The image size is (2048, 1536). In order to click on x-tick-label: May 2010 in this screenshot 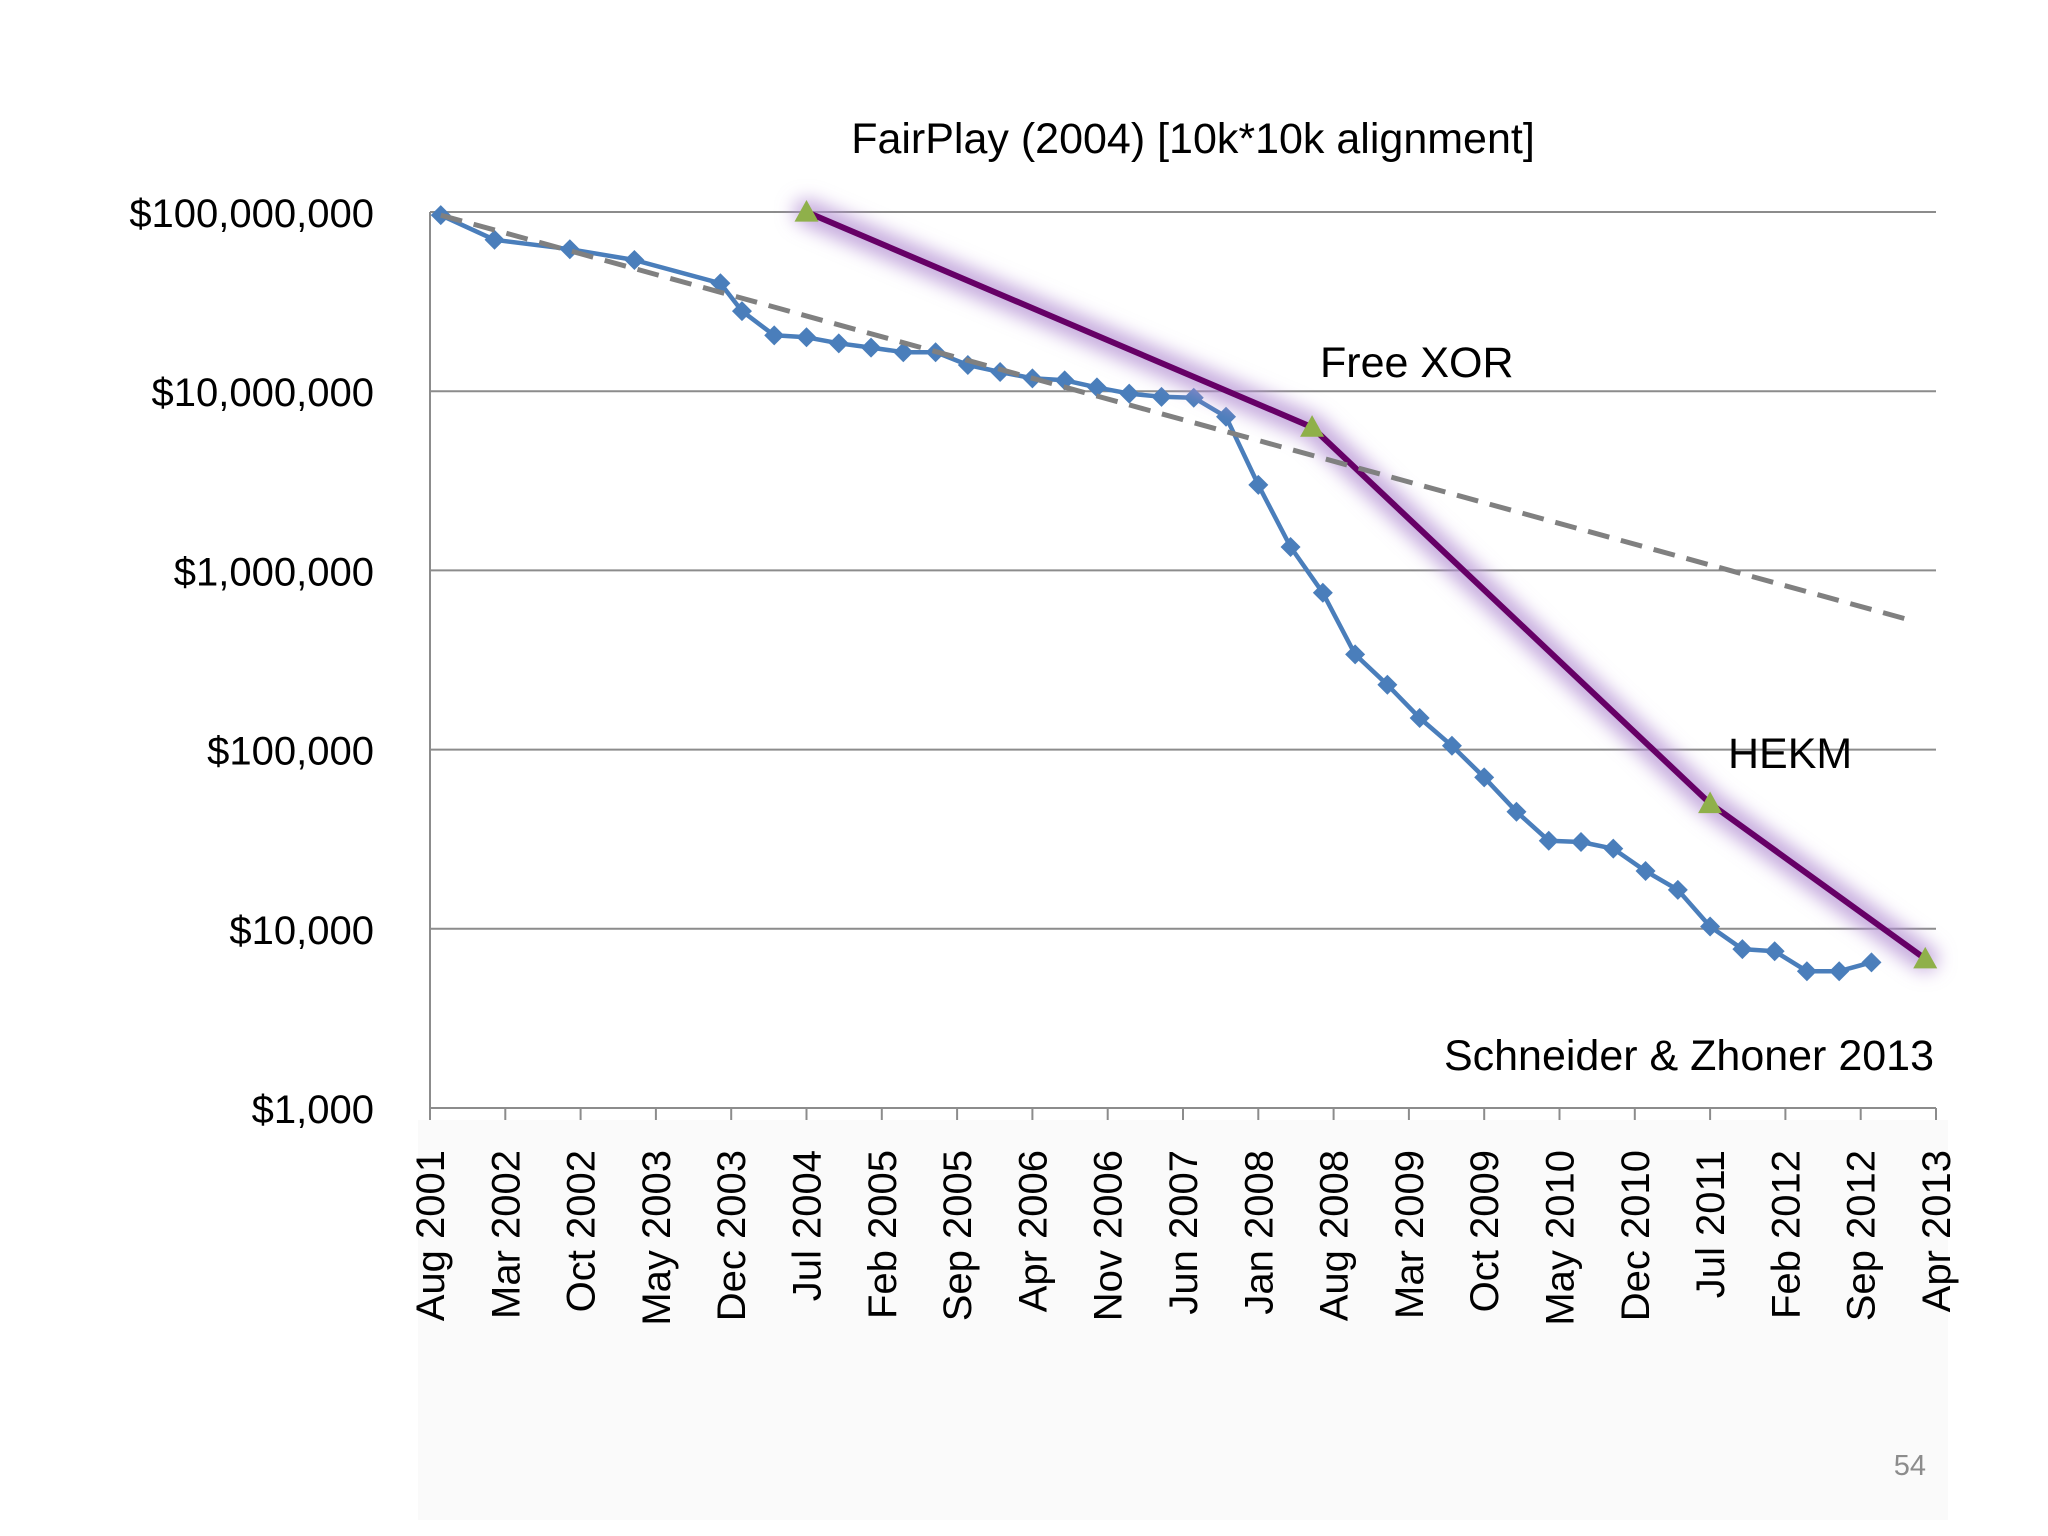, I will do `click(1561, 1238)`.